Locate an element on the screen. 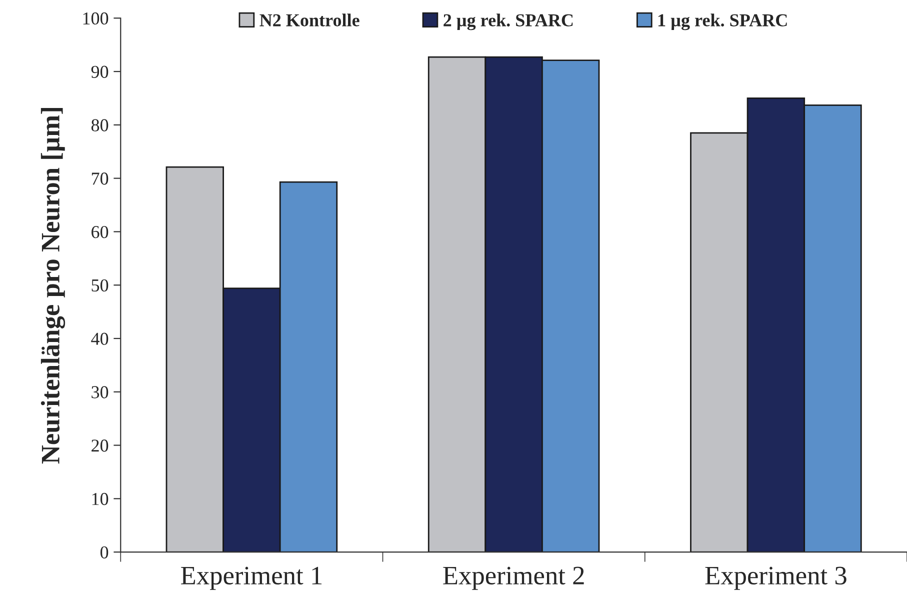  y-tick-label: 20 is located at coordinates (100, 446).